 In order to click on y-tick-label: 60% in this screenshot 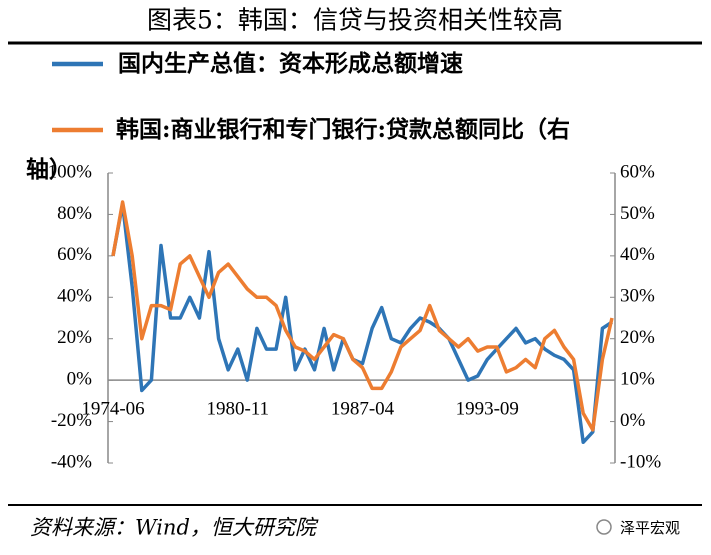, I will do `click(74, 254)`.